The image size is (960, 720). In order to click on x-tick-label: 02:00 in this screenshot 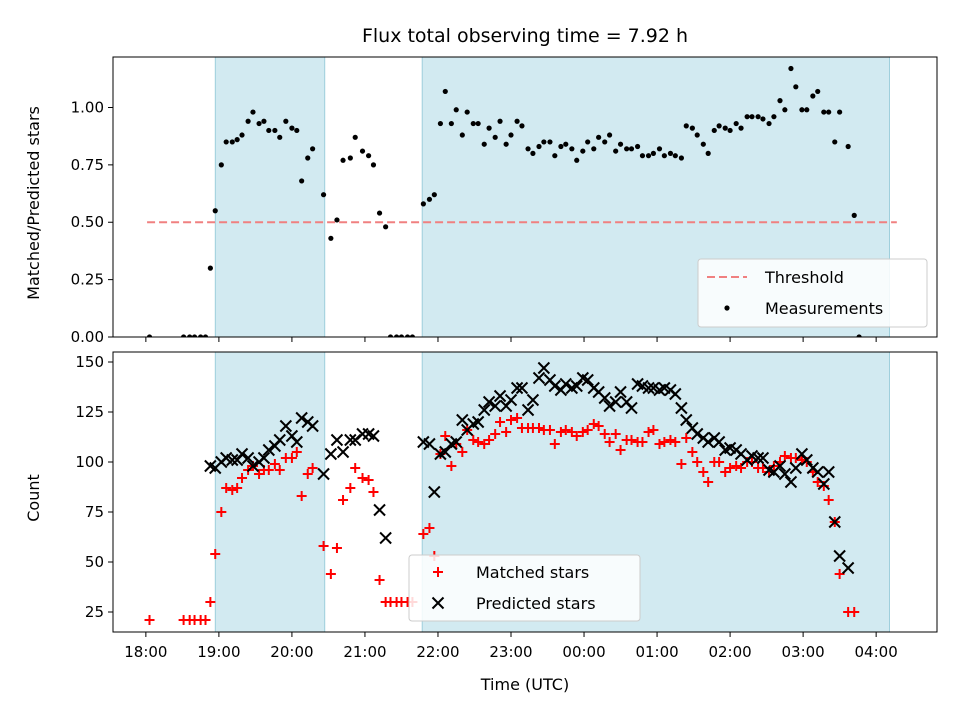, I will do `click(729, 652)`.